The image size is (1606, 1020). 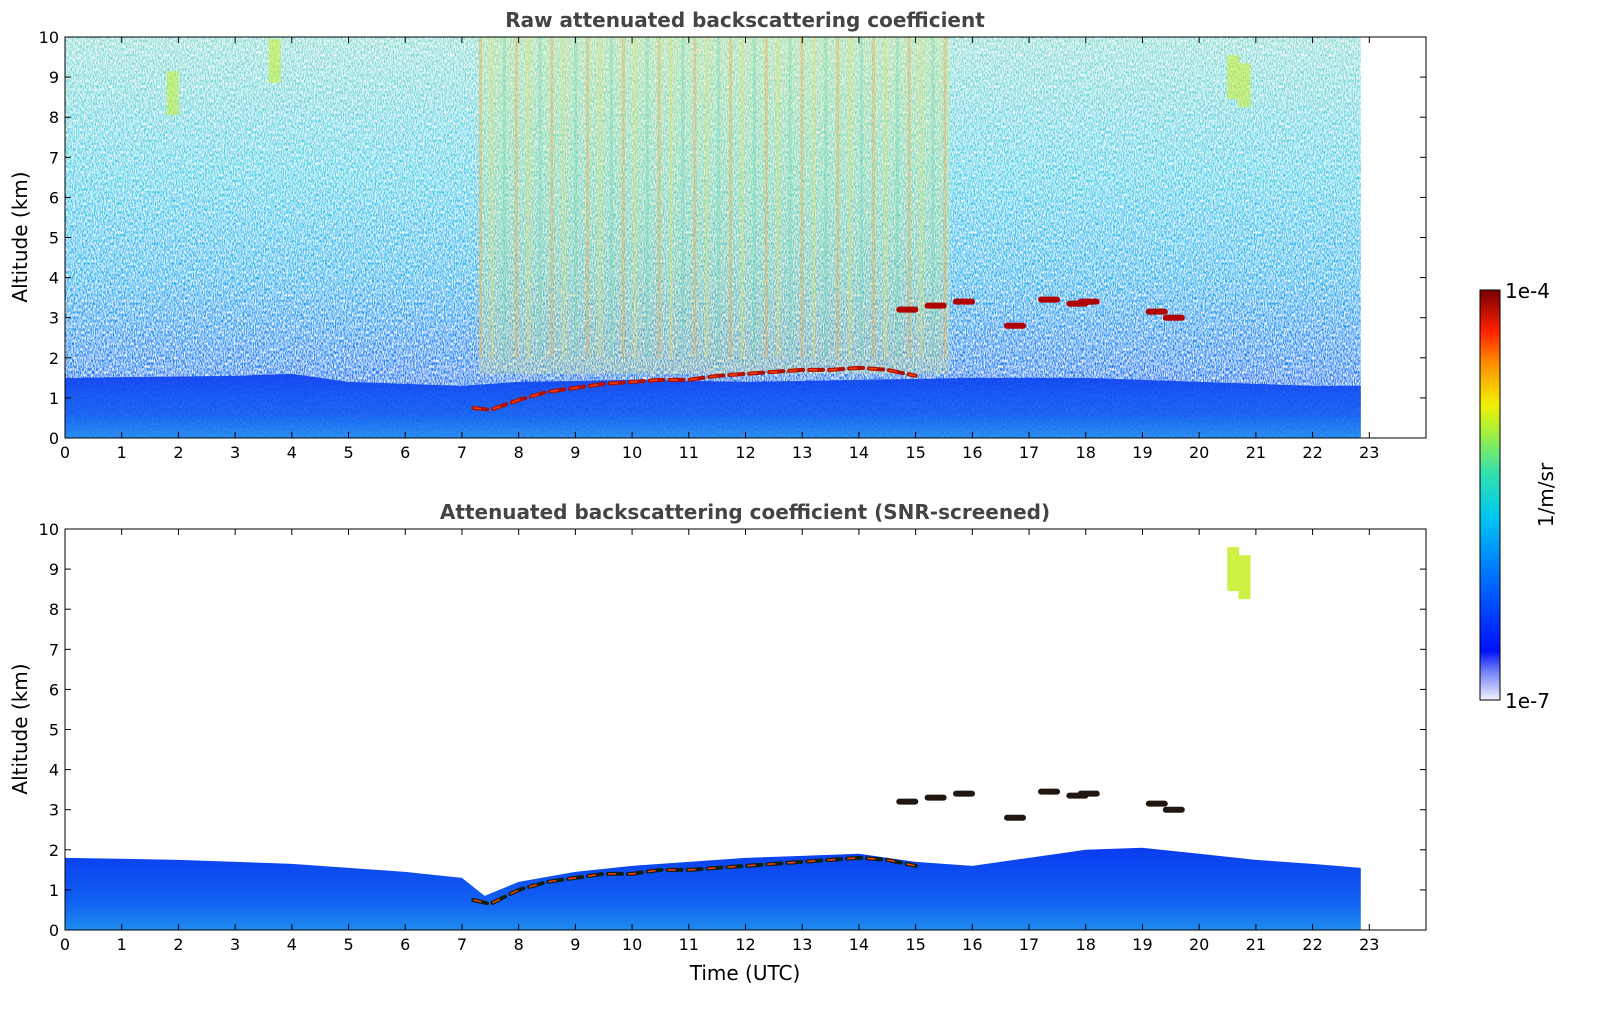 I want to click on y-tick-label: 0, so click(x=54, y=438).